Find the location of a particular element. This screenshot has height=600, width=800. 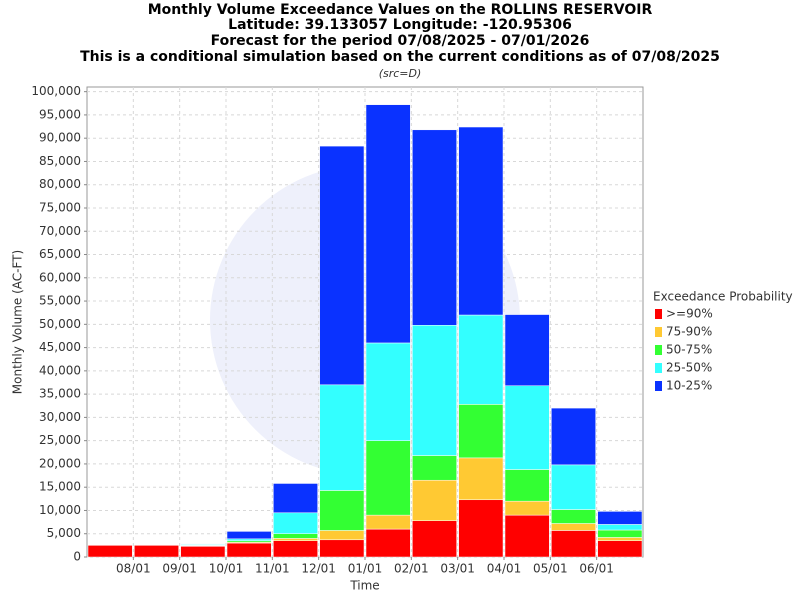

legend-label: 25-50% is located at coordinates (689, 368).